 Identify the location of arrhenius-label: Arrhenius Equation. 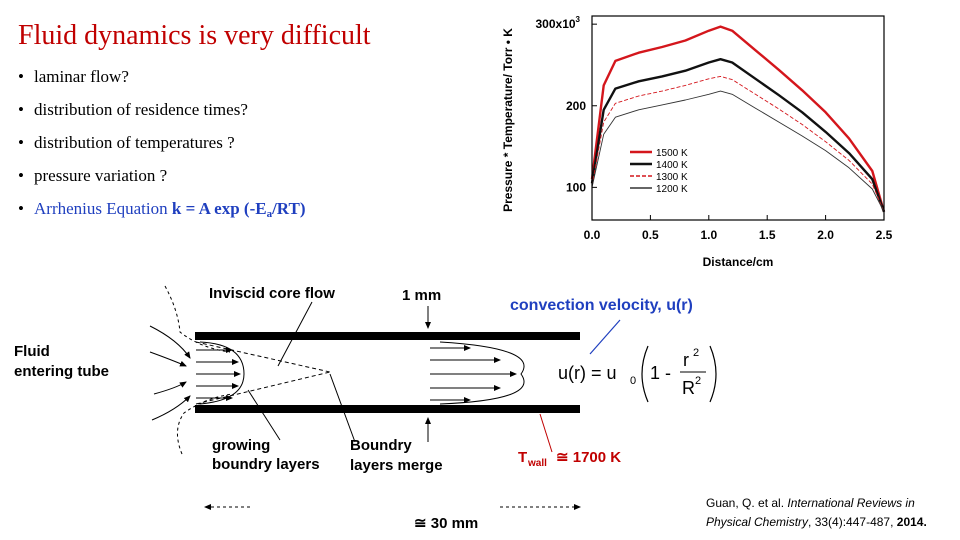
(101, 208).